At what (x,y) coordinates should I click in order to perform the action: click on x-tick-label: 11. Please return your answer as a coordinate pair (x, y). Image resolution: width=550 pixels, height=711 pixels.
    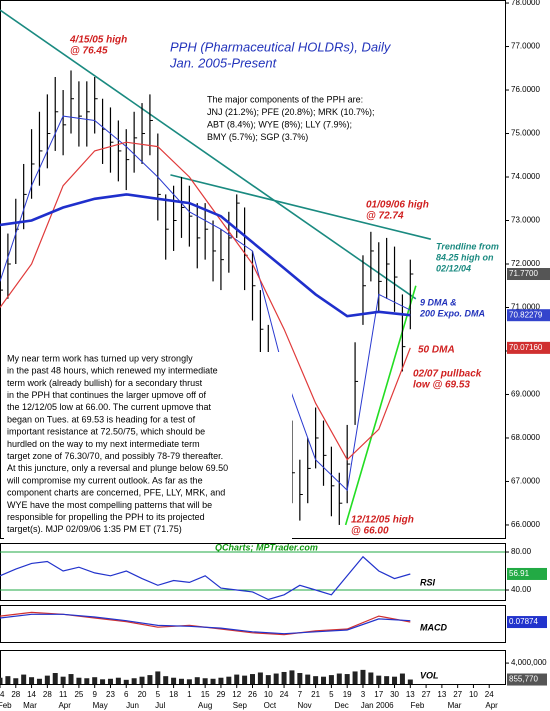
    Looking at the image, I should click on (63, 694).